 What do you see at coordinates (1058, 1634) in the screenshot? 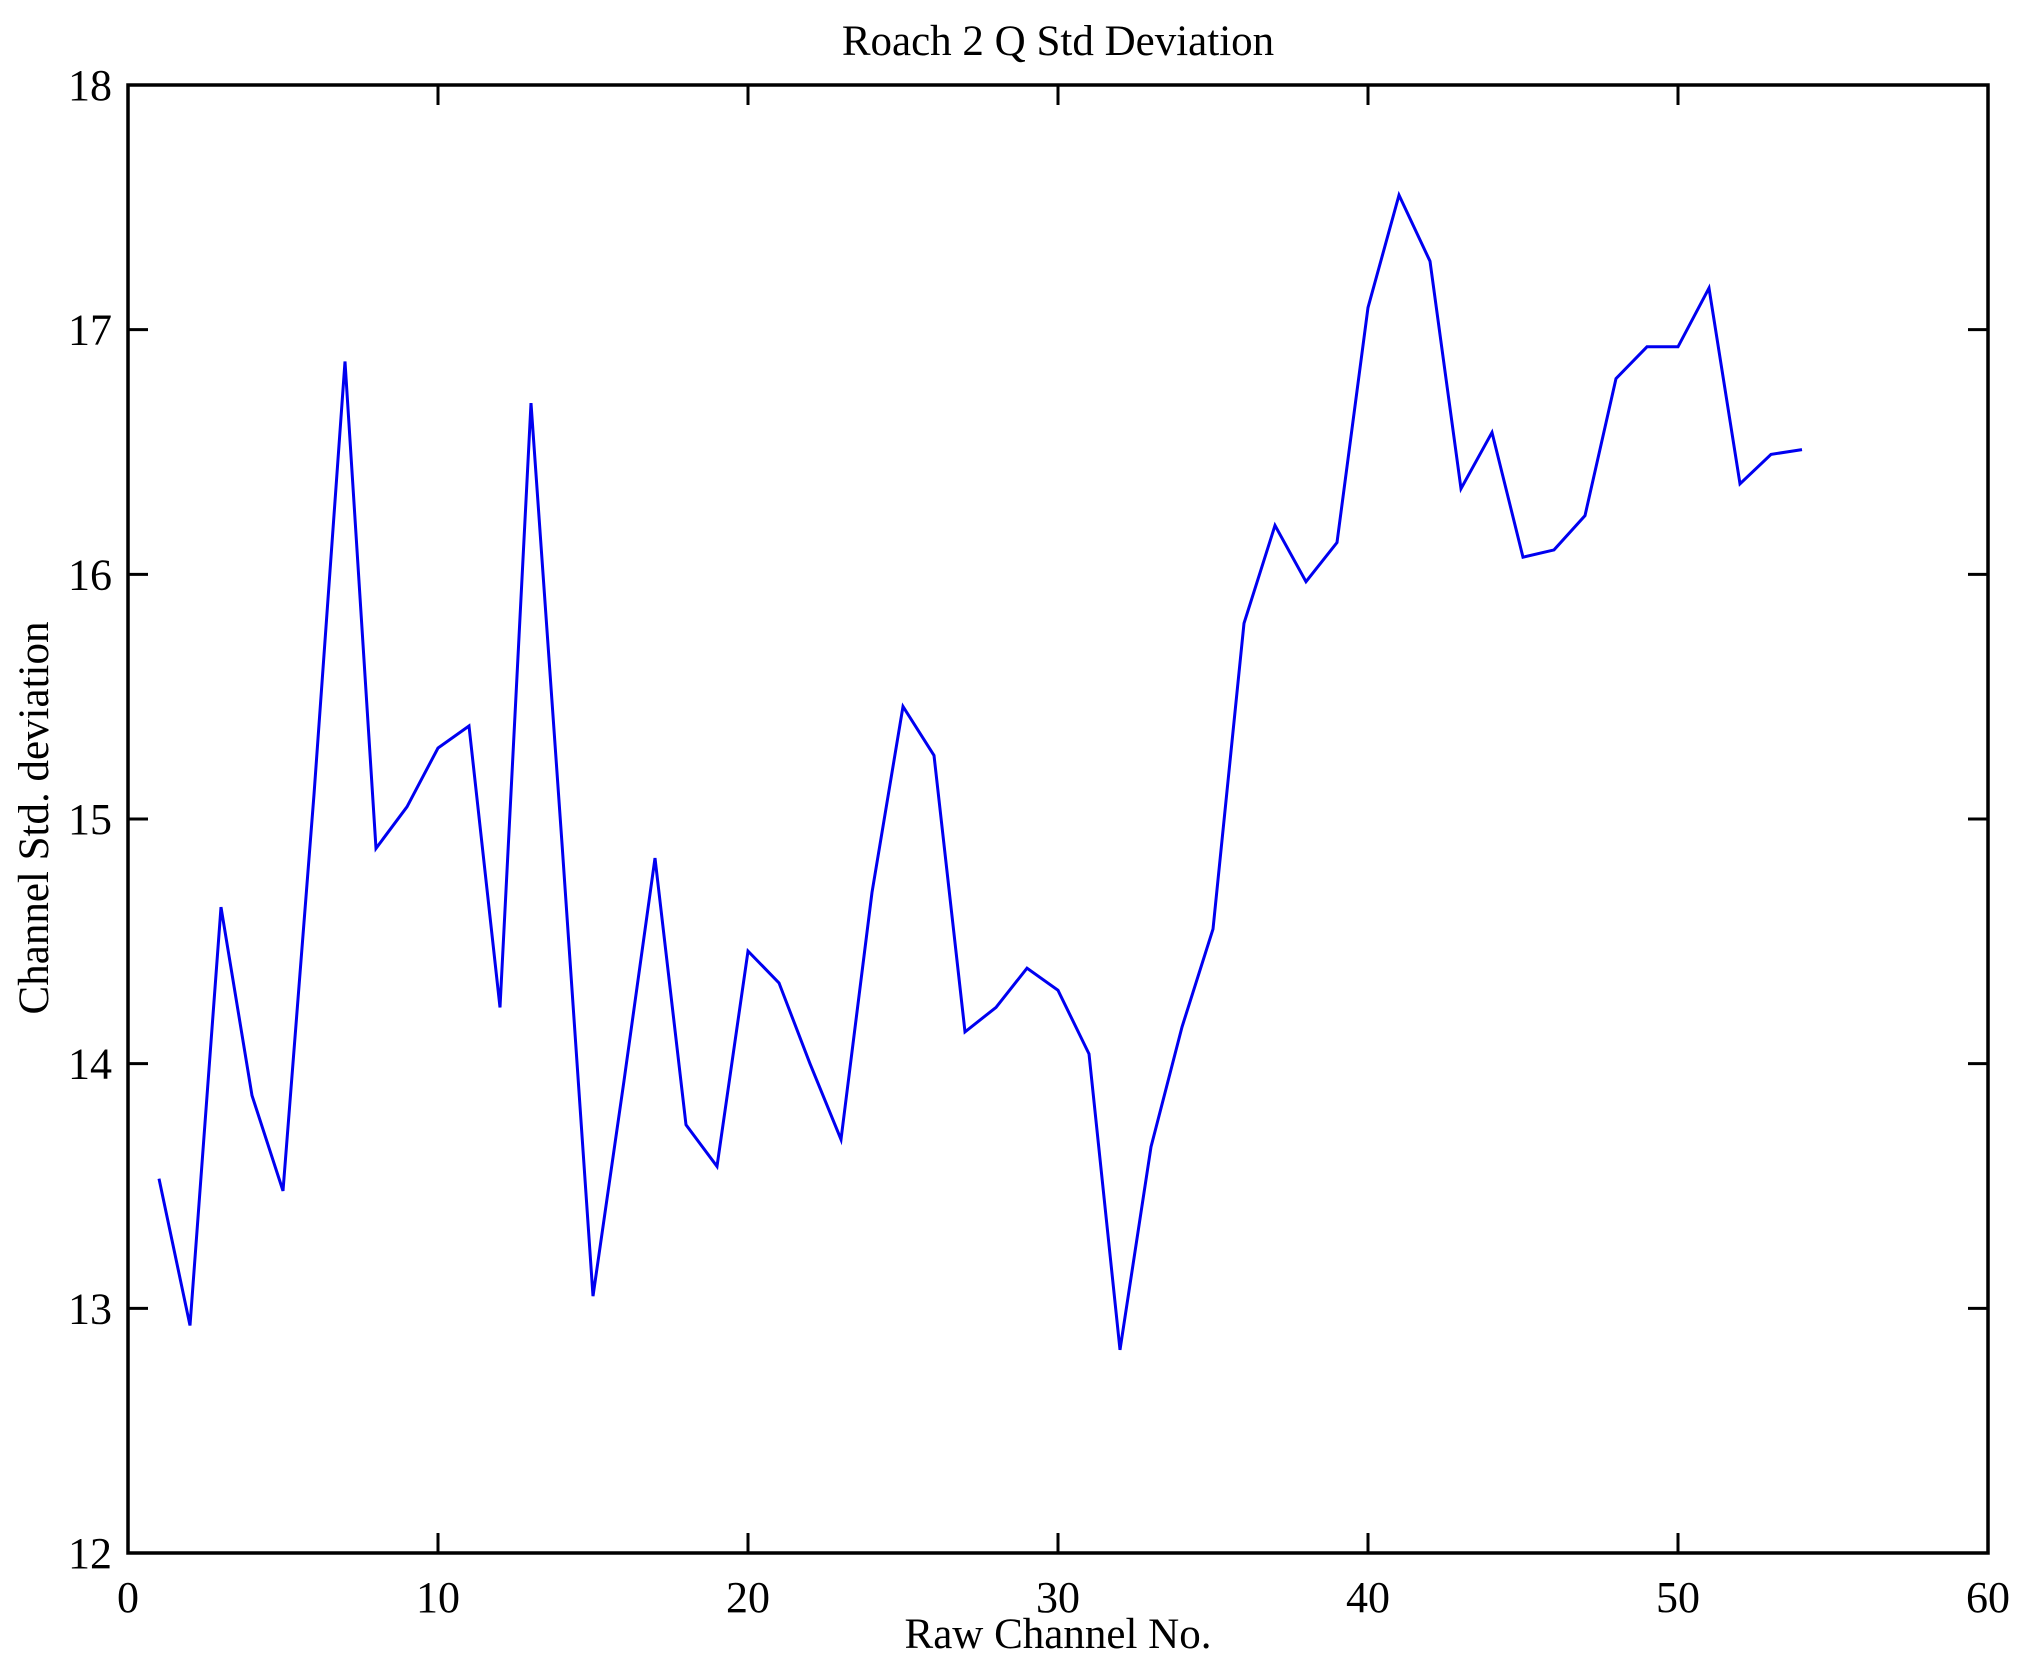
I see `x-axis-label: Raw Channel No.` at bounding box center [1058, 1634].